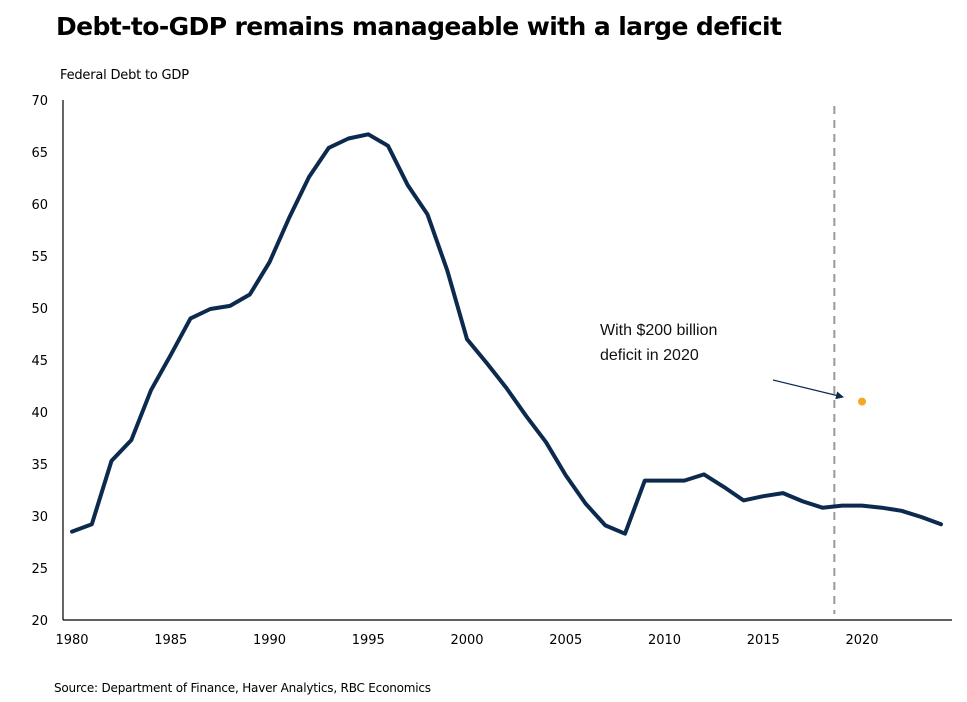  Describe the element at coordinates (39, 517) in the screenshot. I see `y-tick-label: 30` at that location.